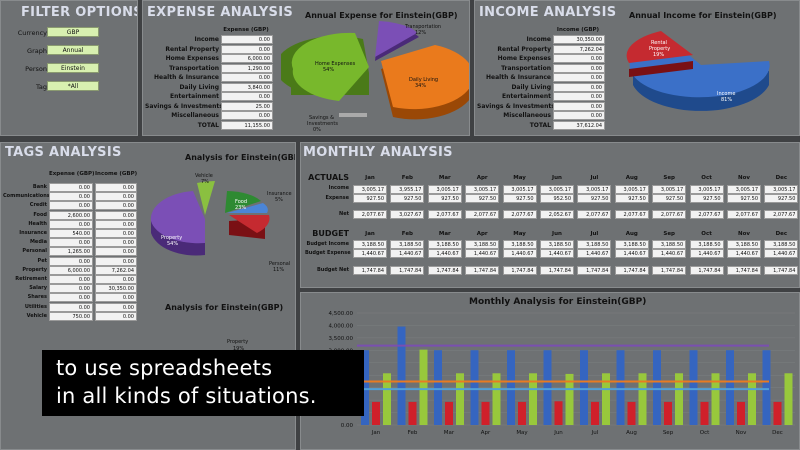  Describe the element at coordinates (73, 32) in the screenshot. I see `filter-currency-select: GBP` at that location.